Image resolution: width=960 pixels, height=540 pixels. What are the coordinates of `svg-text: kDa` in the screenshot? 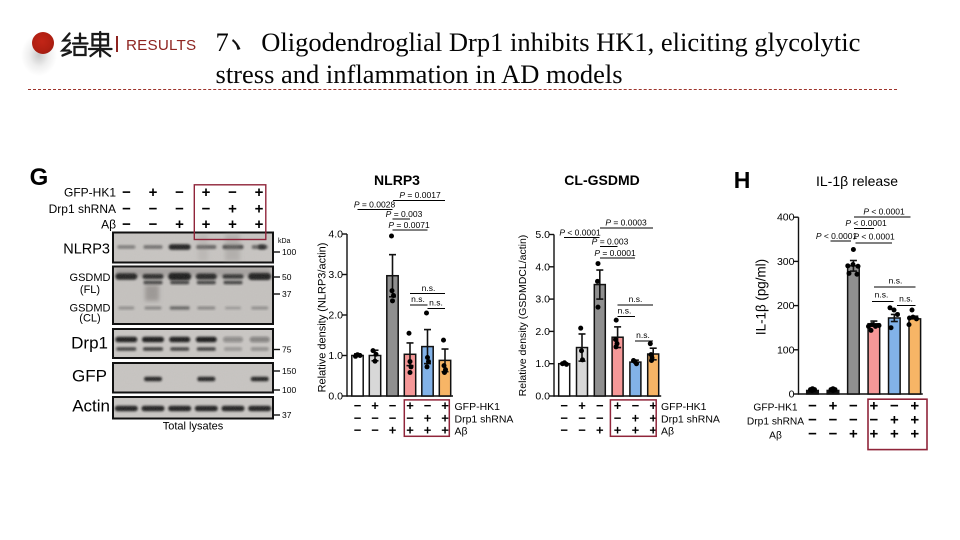 It's located at (284, 241).